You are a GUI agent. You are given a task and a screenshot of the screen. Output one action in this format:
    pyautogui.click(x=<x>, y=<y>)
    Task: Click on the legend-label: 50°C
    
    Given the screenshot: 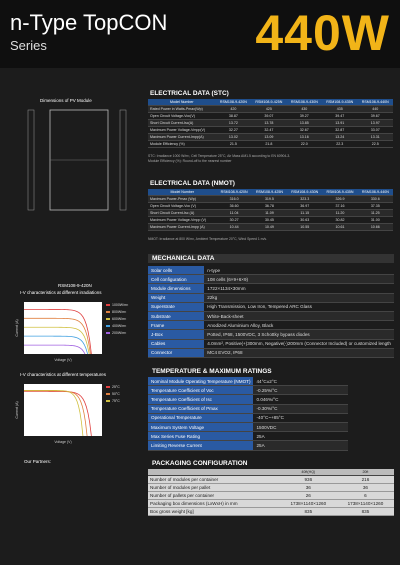 What is the action you would take?
    pyautogui.click(x=116, y=394)
    